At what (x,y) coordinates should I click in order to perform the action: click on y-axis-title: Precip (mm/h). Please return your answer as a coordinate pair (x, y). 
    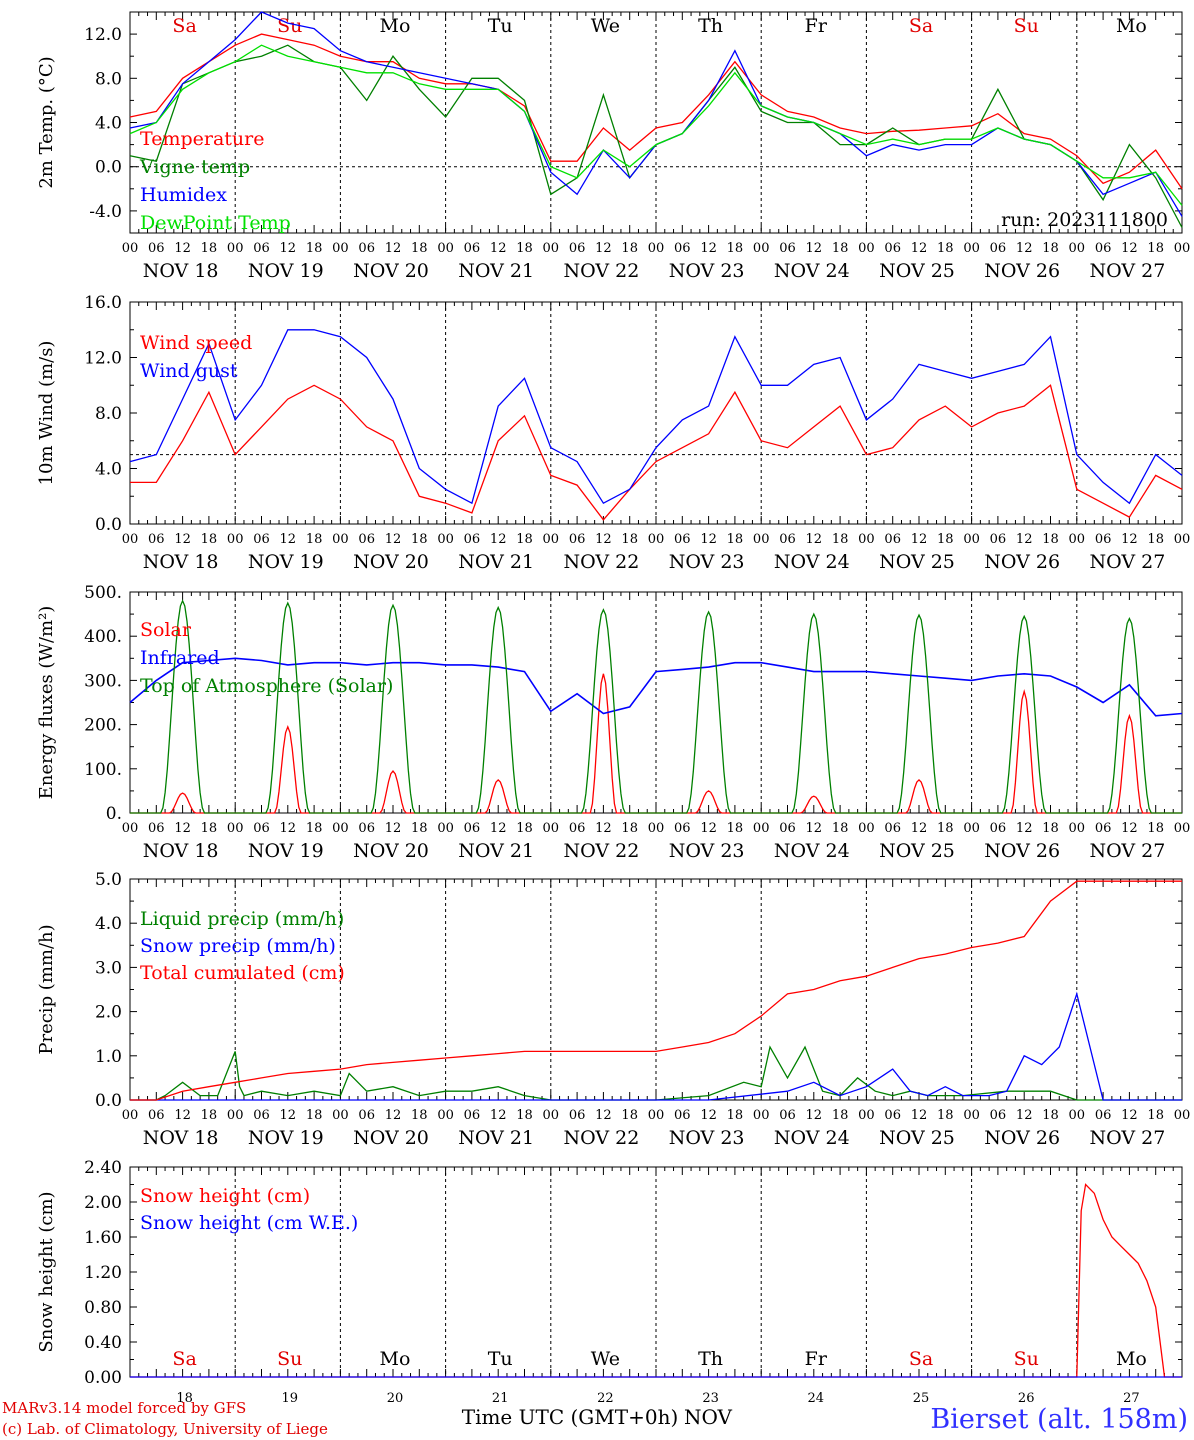
    Looking at the image, I should click on (46, 989).